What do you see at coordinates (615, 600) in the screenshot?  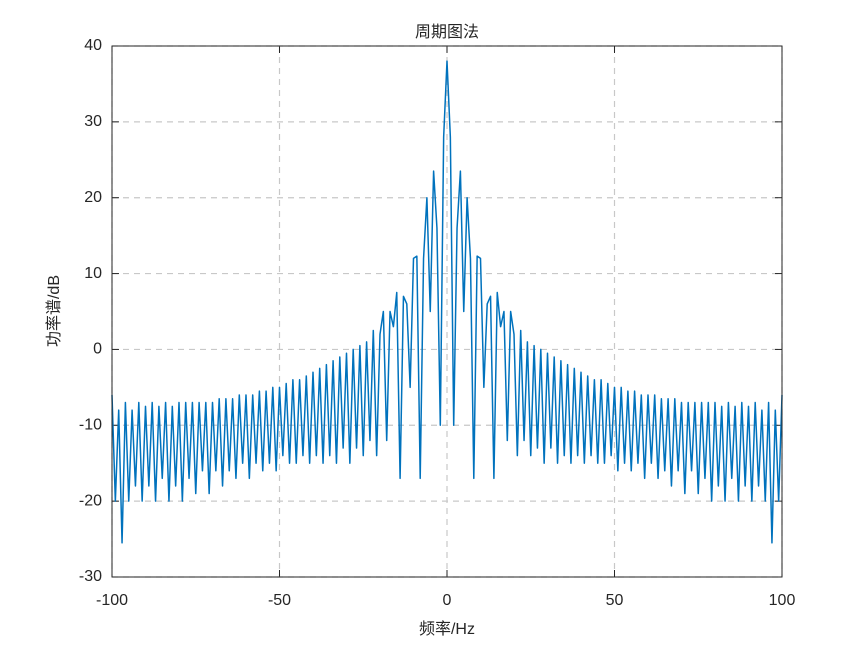 I see `x-tick-label: 50` at bounding box center [615, 600].